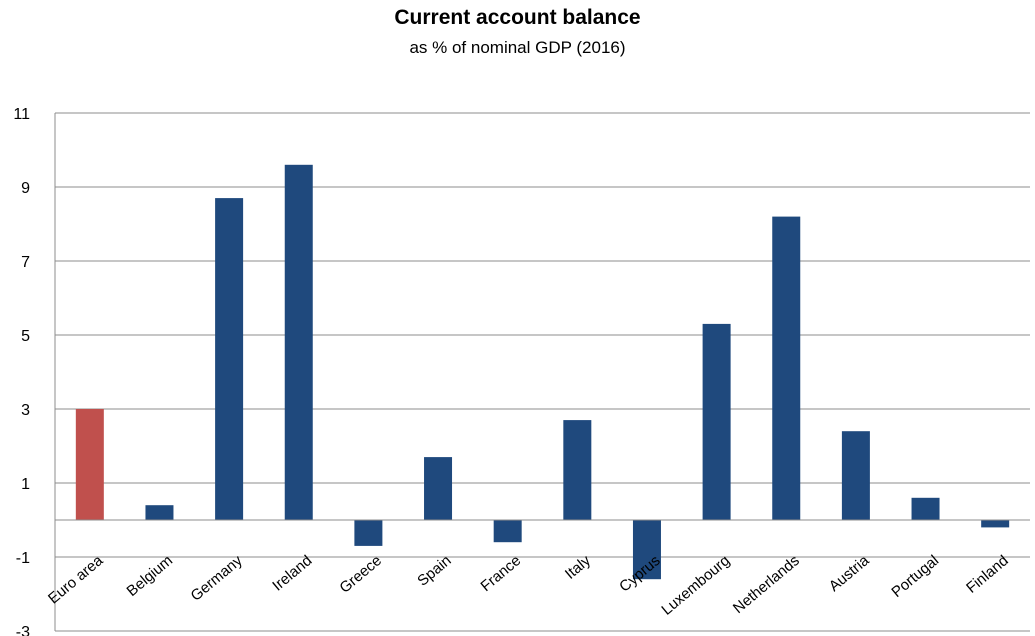 The width and height of the screenshot is (1035, 636). What do you see at coordinates (434, 571) in the screenshot?
I see `x-tick-label: Spain` at bounding box center [434, 571].